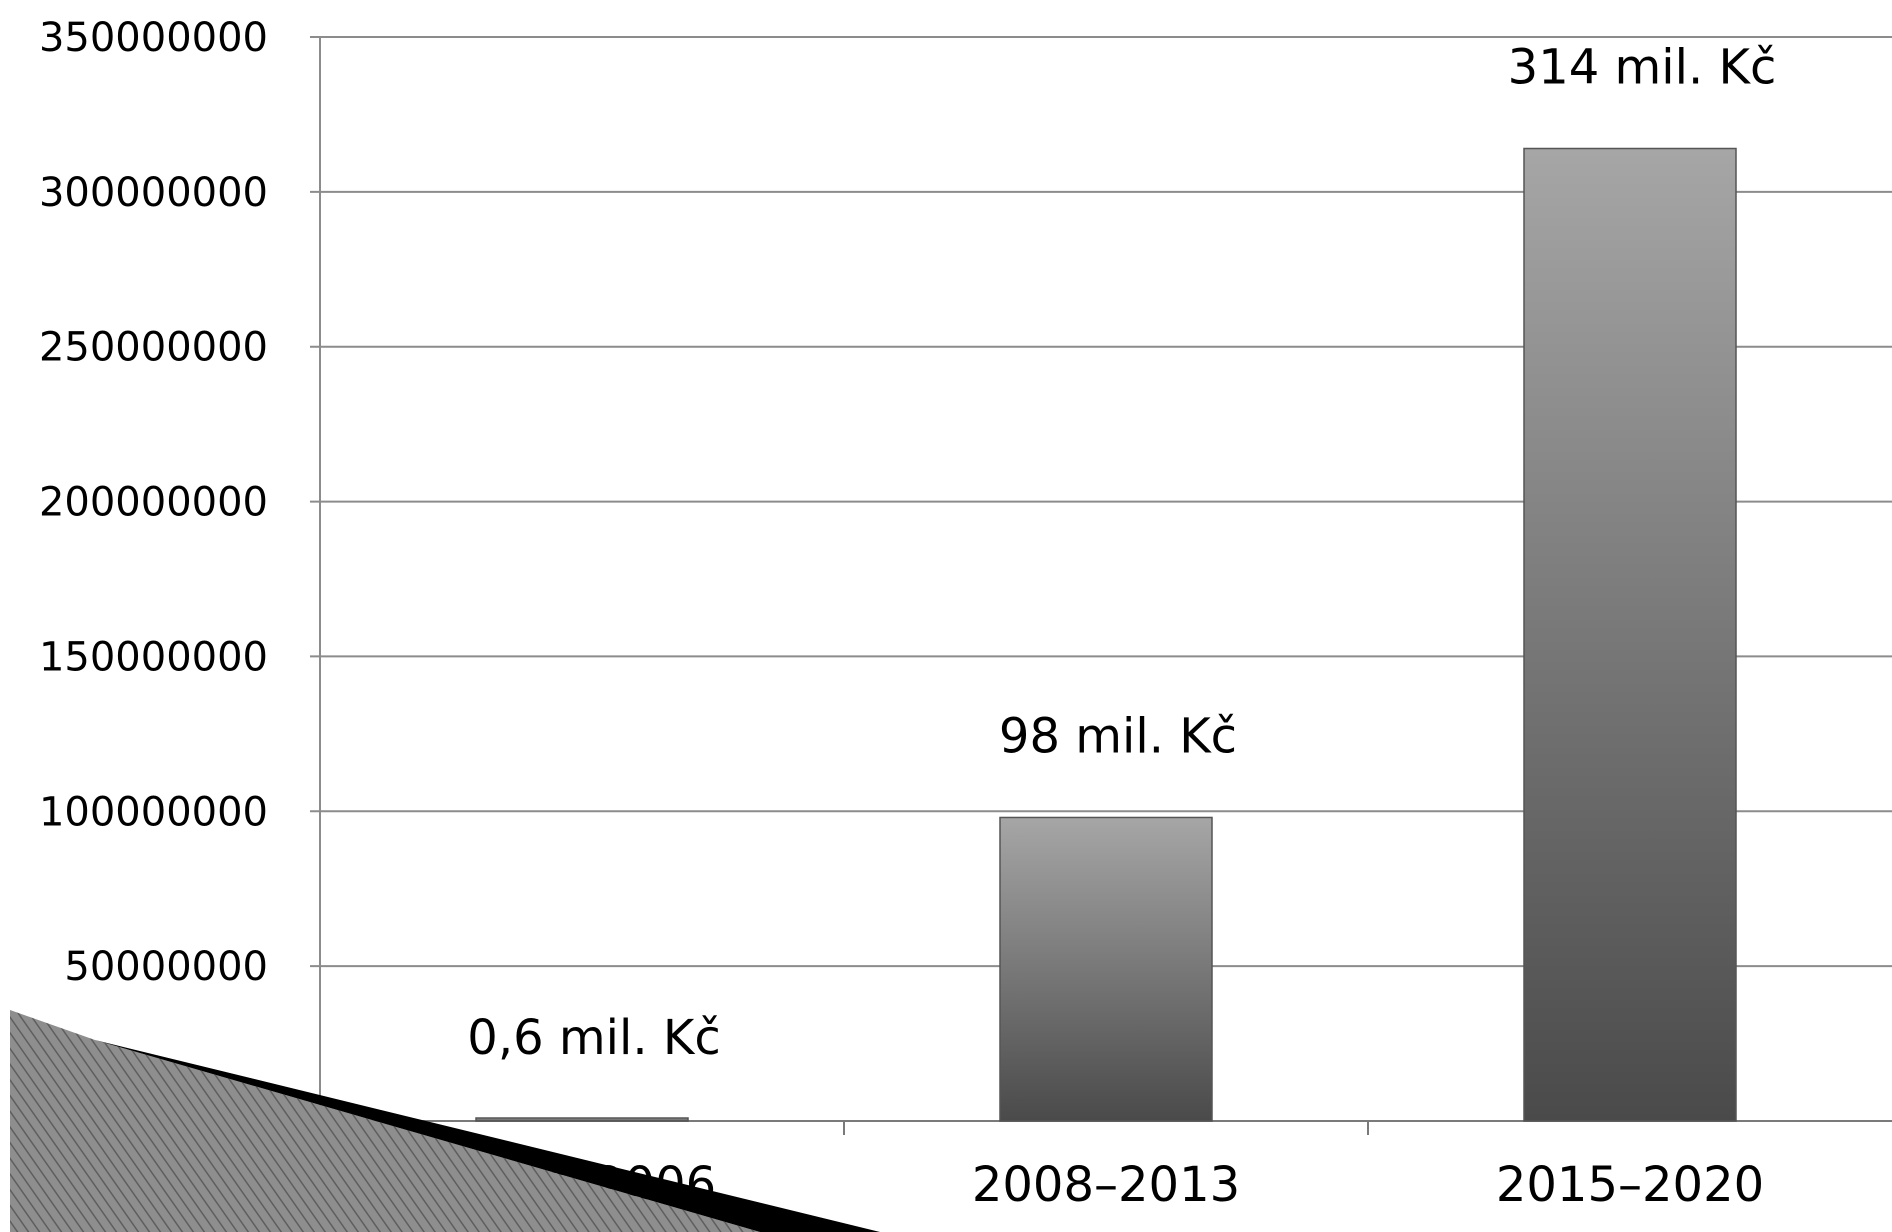  Describe the element at coordinates (1642, 67) in the screenshot. I see `data-label: 314 mil. Kč` at that location.